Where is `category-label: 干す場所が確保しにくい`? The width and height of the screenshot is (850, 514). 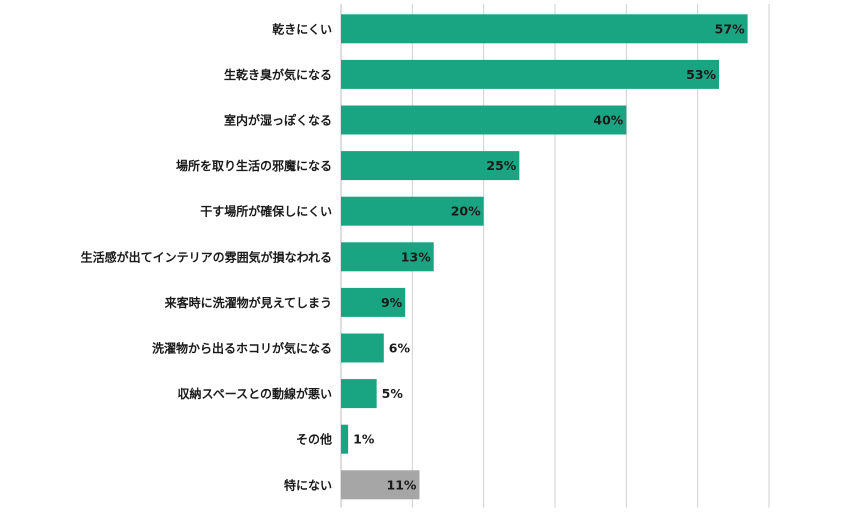
category-label: 干す場所が確保しにくい is located at coordinates (266, 211).